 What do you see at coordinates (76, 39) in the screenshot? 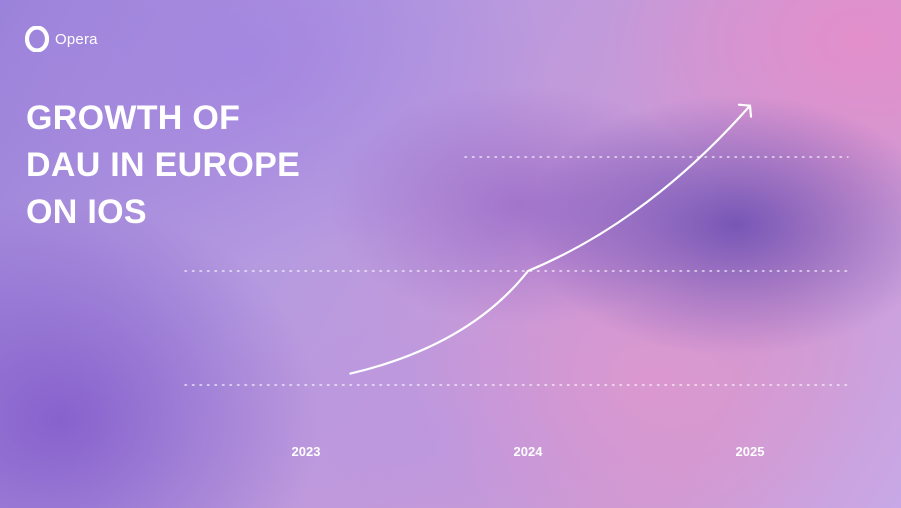
I see `brand-name: Opera` at bounding box center [76, 39].